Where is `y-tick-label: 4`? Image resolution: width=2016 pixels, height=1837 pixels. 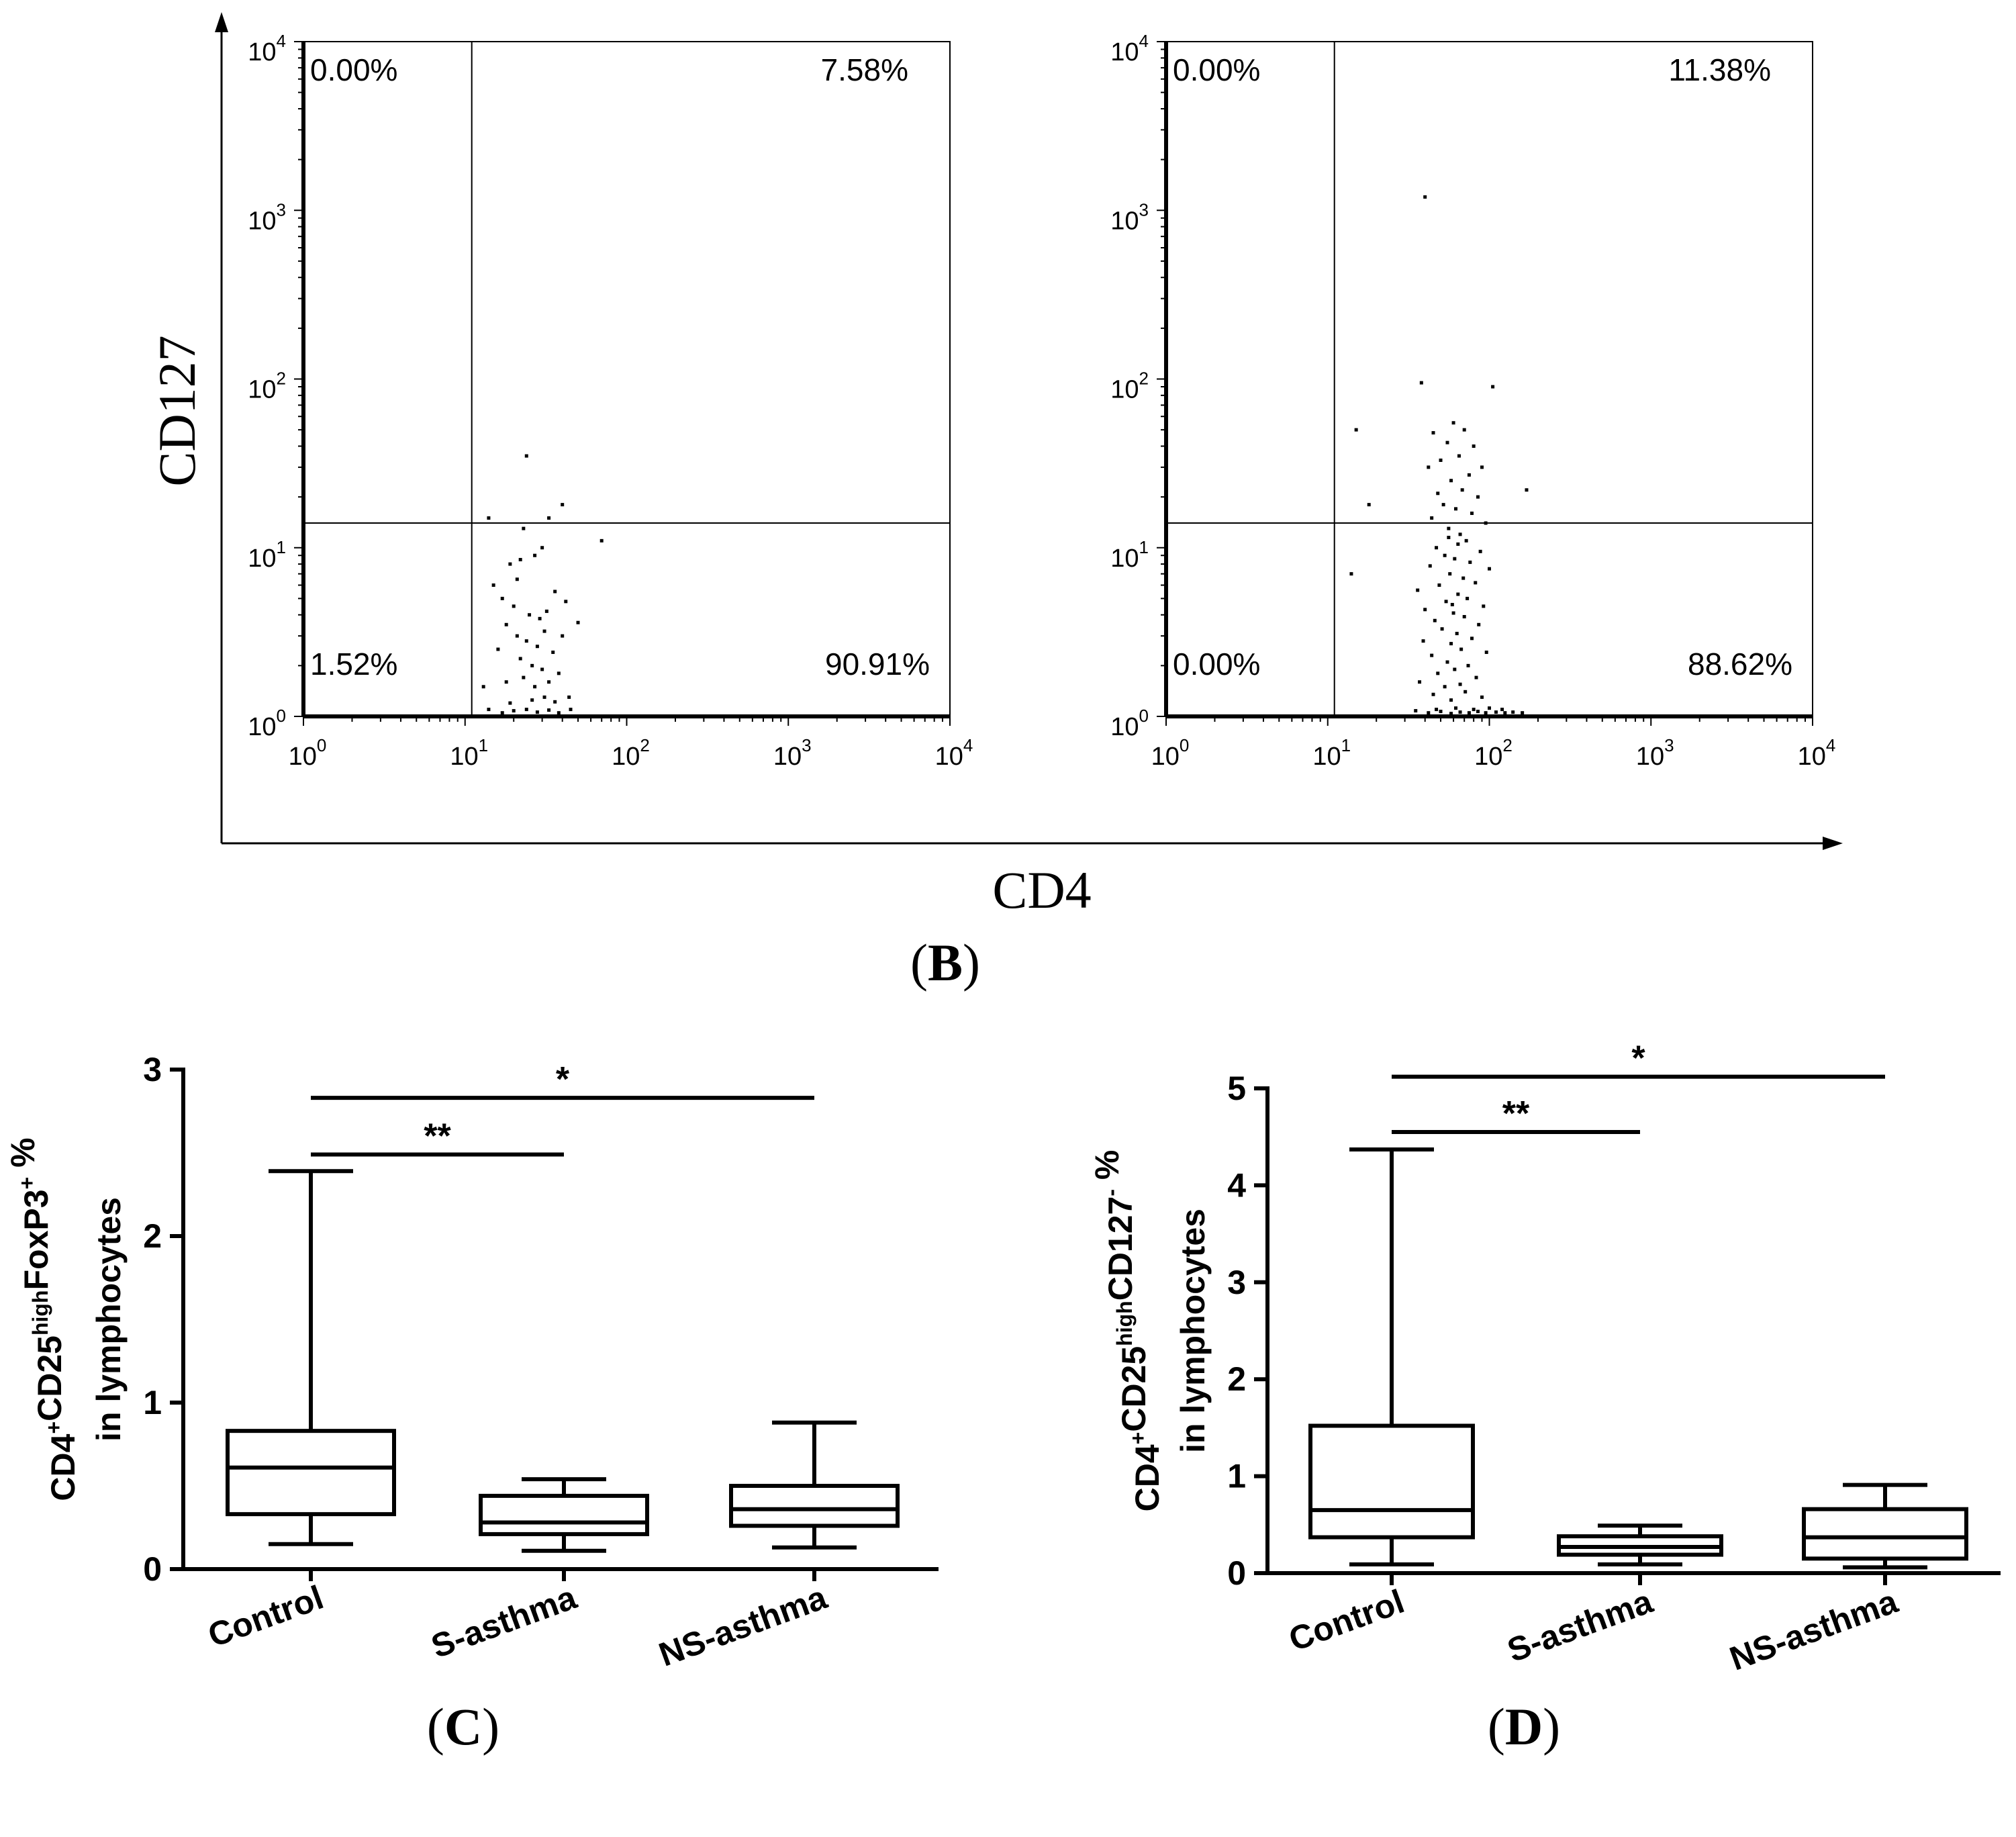 y-tick-label: 4 is located at coordinates (1236, 1185).